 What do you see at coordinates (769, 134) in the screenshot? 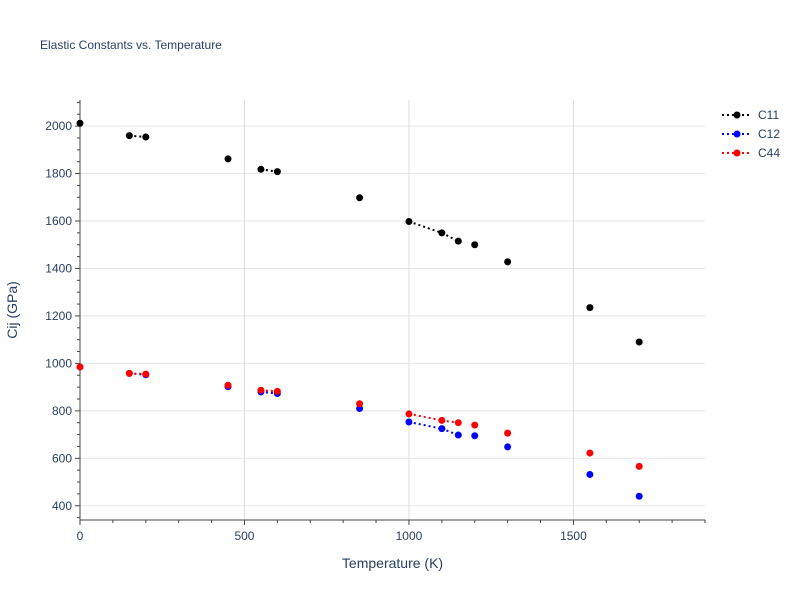
I see `legend-label: C12` at bounding box center [769, 134].